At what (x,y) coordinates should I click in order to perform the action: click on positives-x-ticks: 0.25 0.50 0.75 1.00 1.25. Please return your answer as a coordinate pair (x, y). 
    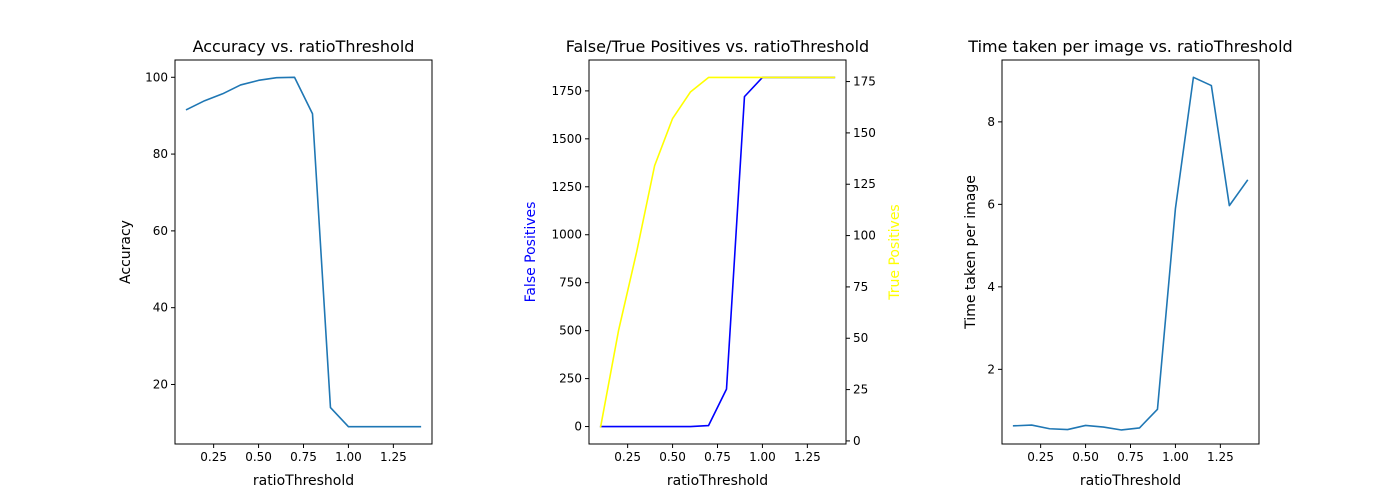
    Looking at the image, I should click on (717, 454).